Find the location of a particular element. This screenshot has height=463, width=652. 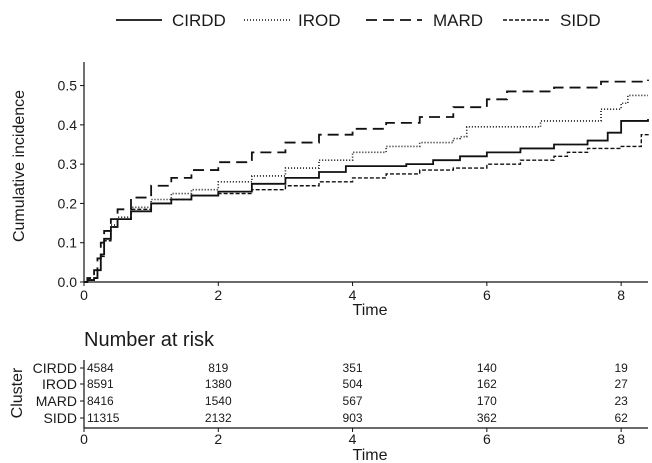

legend-label-cirdd: CIRDD is located at coordinates (199, 20).